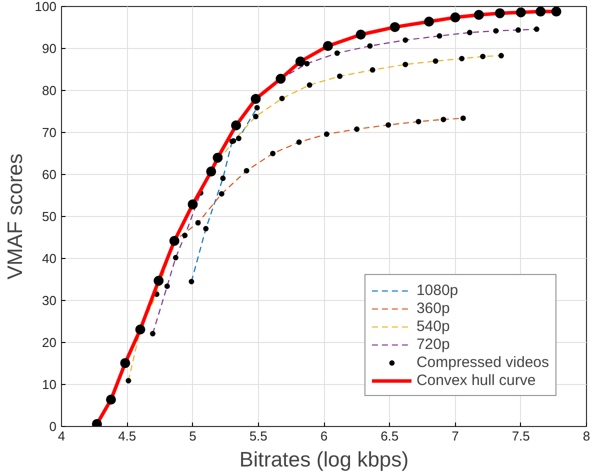 The width and height of the screenshot is (594, 474). What do you see at coordinates (127, 436) in the screenshot?
I see `x-tick-label: 4.5` at bounding box center [127, 436].